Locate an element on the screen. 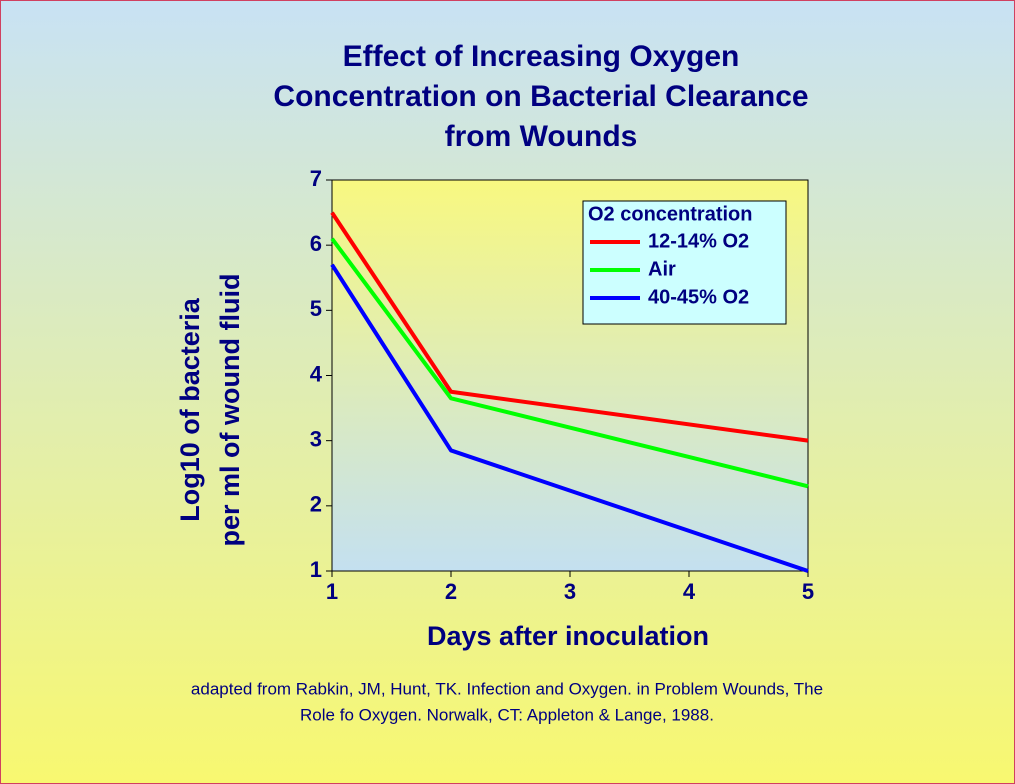 The height and width of the screenshot is (784, 1015). y-axis-label: Log10 of bacteria is located at coordinates (190, 409).